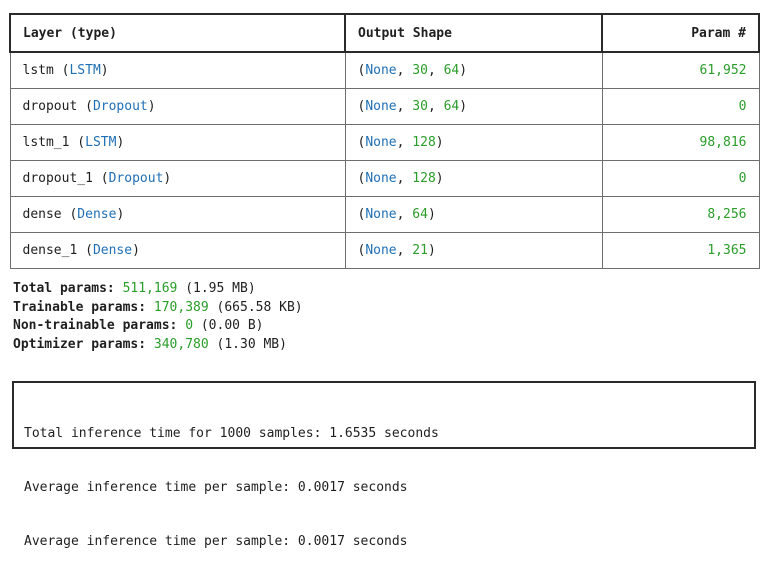 This screenshot has height=569, width=764. What do you see at coordinates (177, 33) in the screenshot?
I see `header-layer-type: Layer (type)` at bounding box center [177, 33].